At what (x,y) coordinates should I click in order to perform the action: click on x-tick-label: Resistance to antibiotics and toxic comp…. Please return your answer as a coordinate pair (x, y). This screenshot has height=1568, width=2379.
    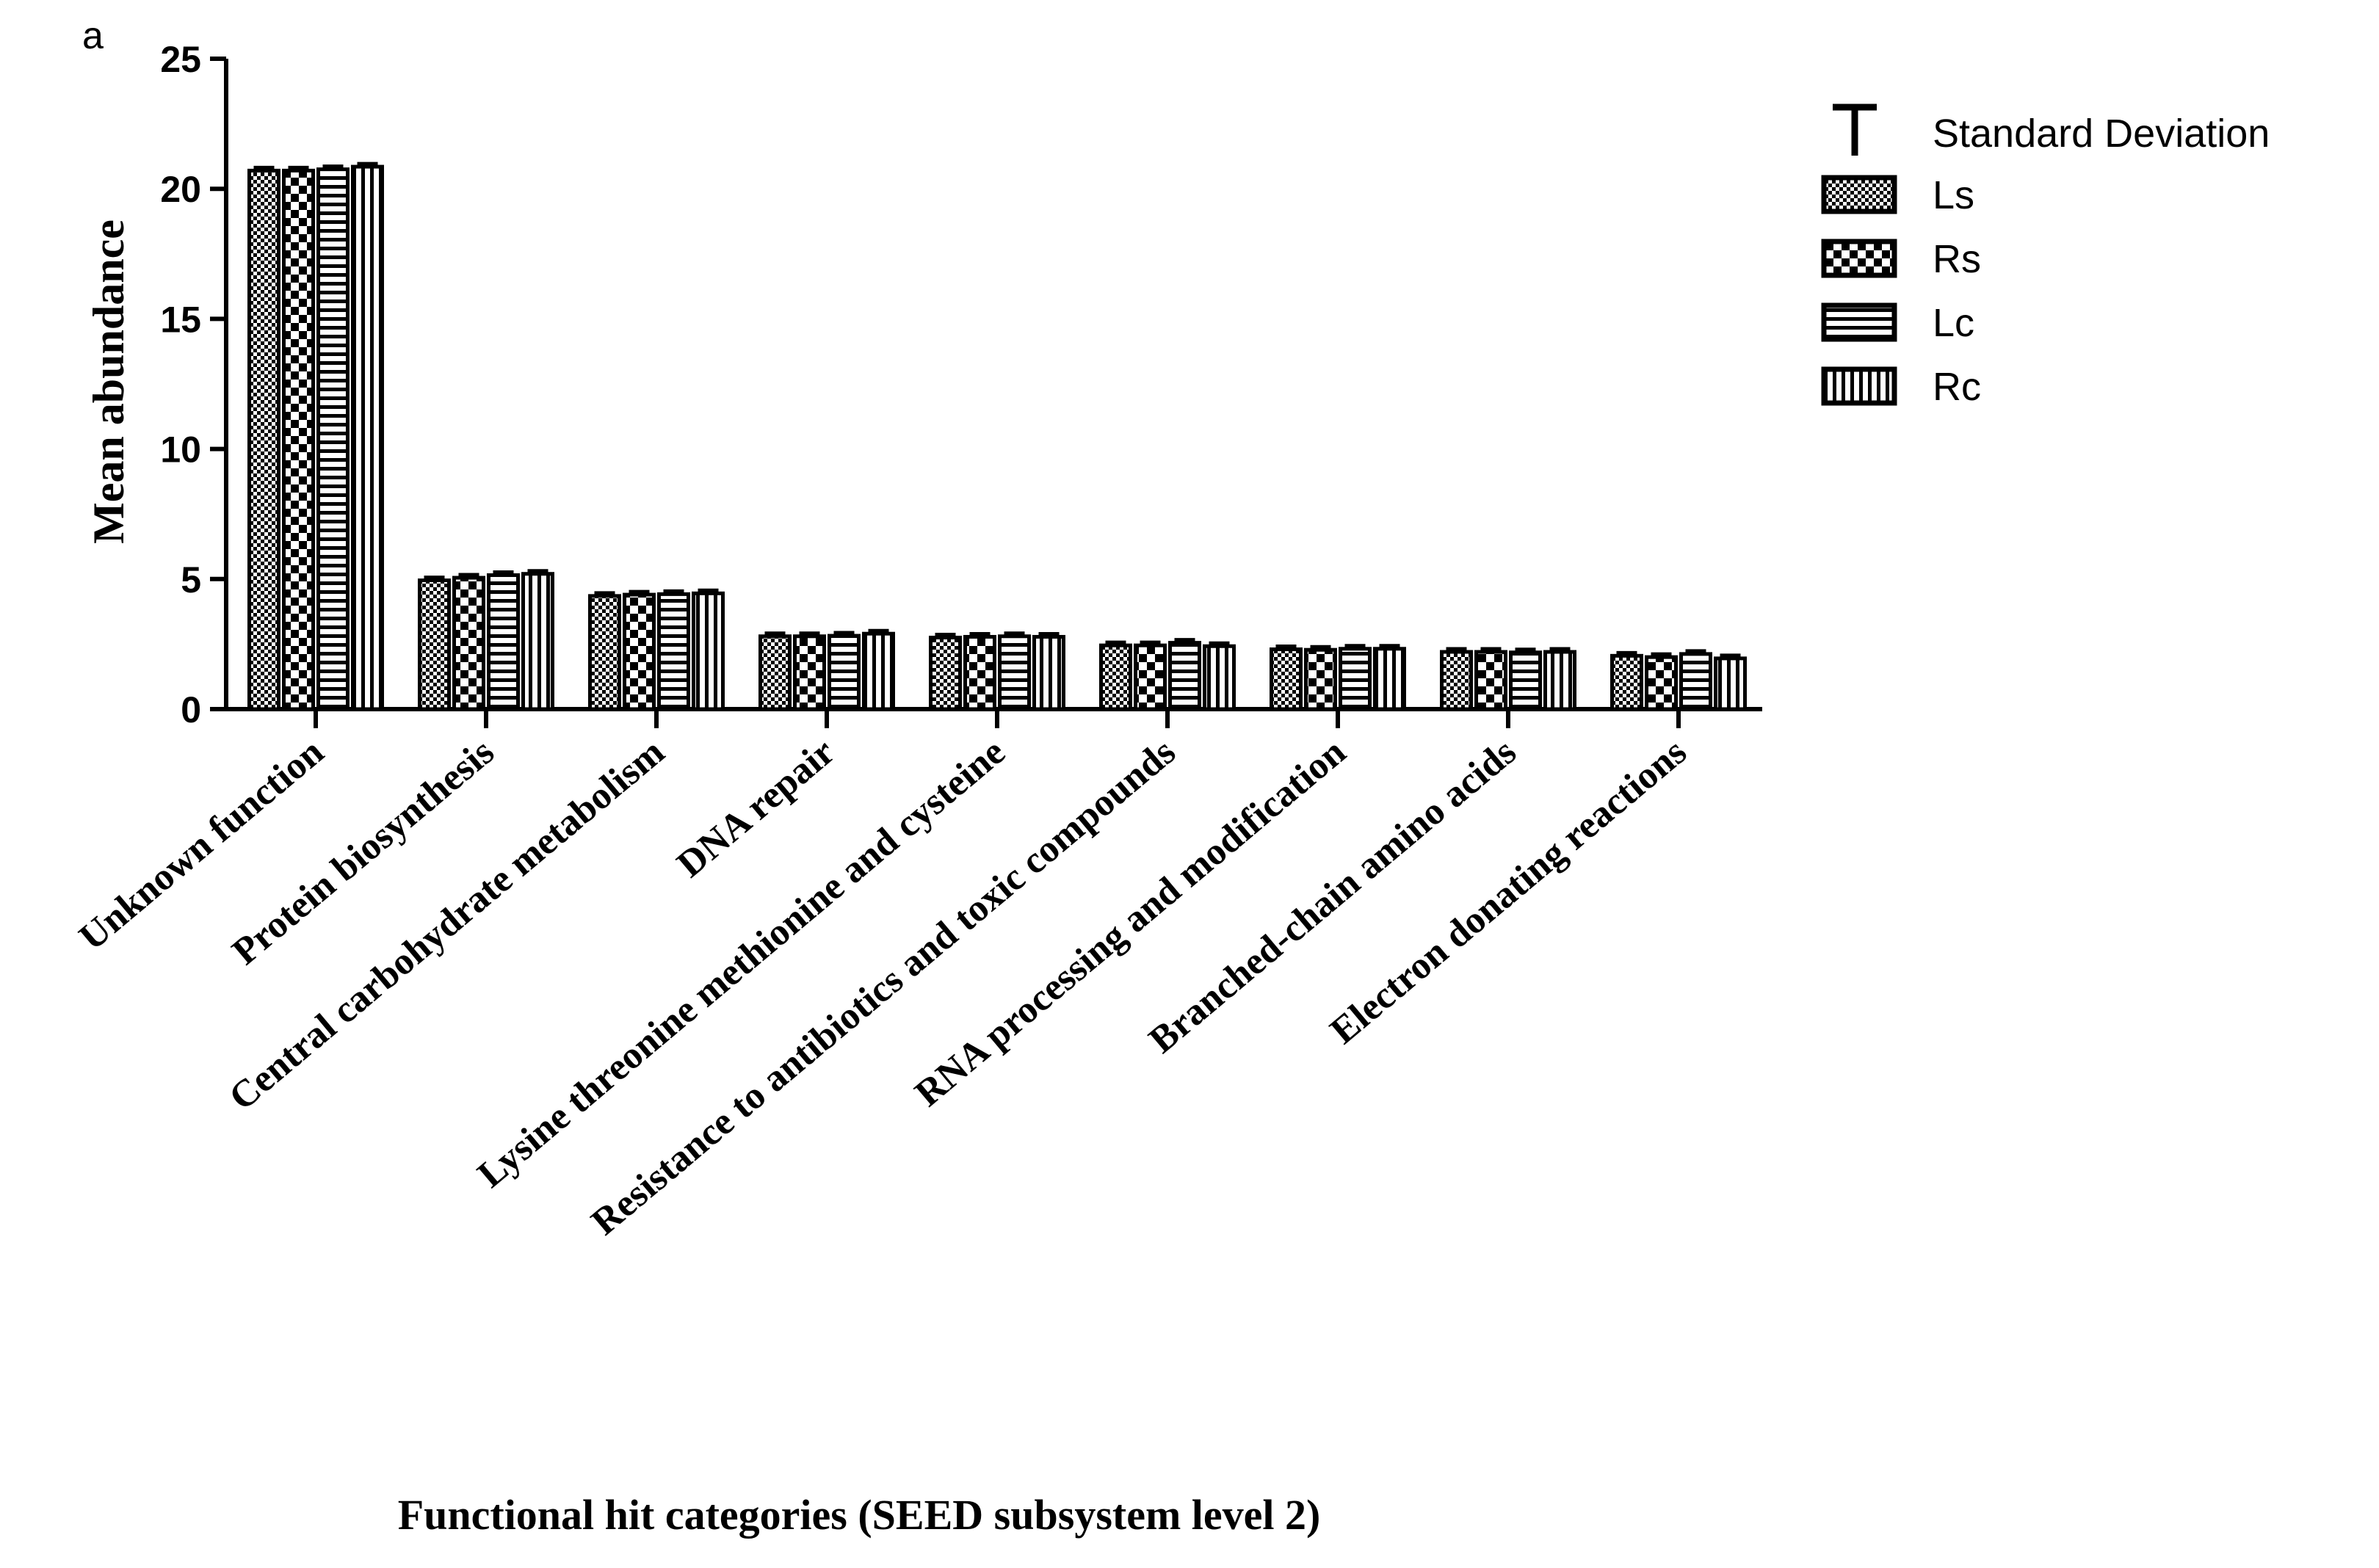
    Looking at the image, I should click on (884, 988).